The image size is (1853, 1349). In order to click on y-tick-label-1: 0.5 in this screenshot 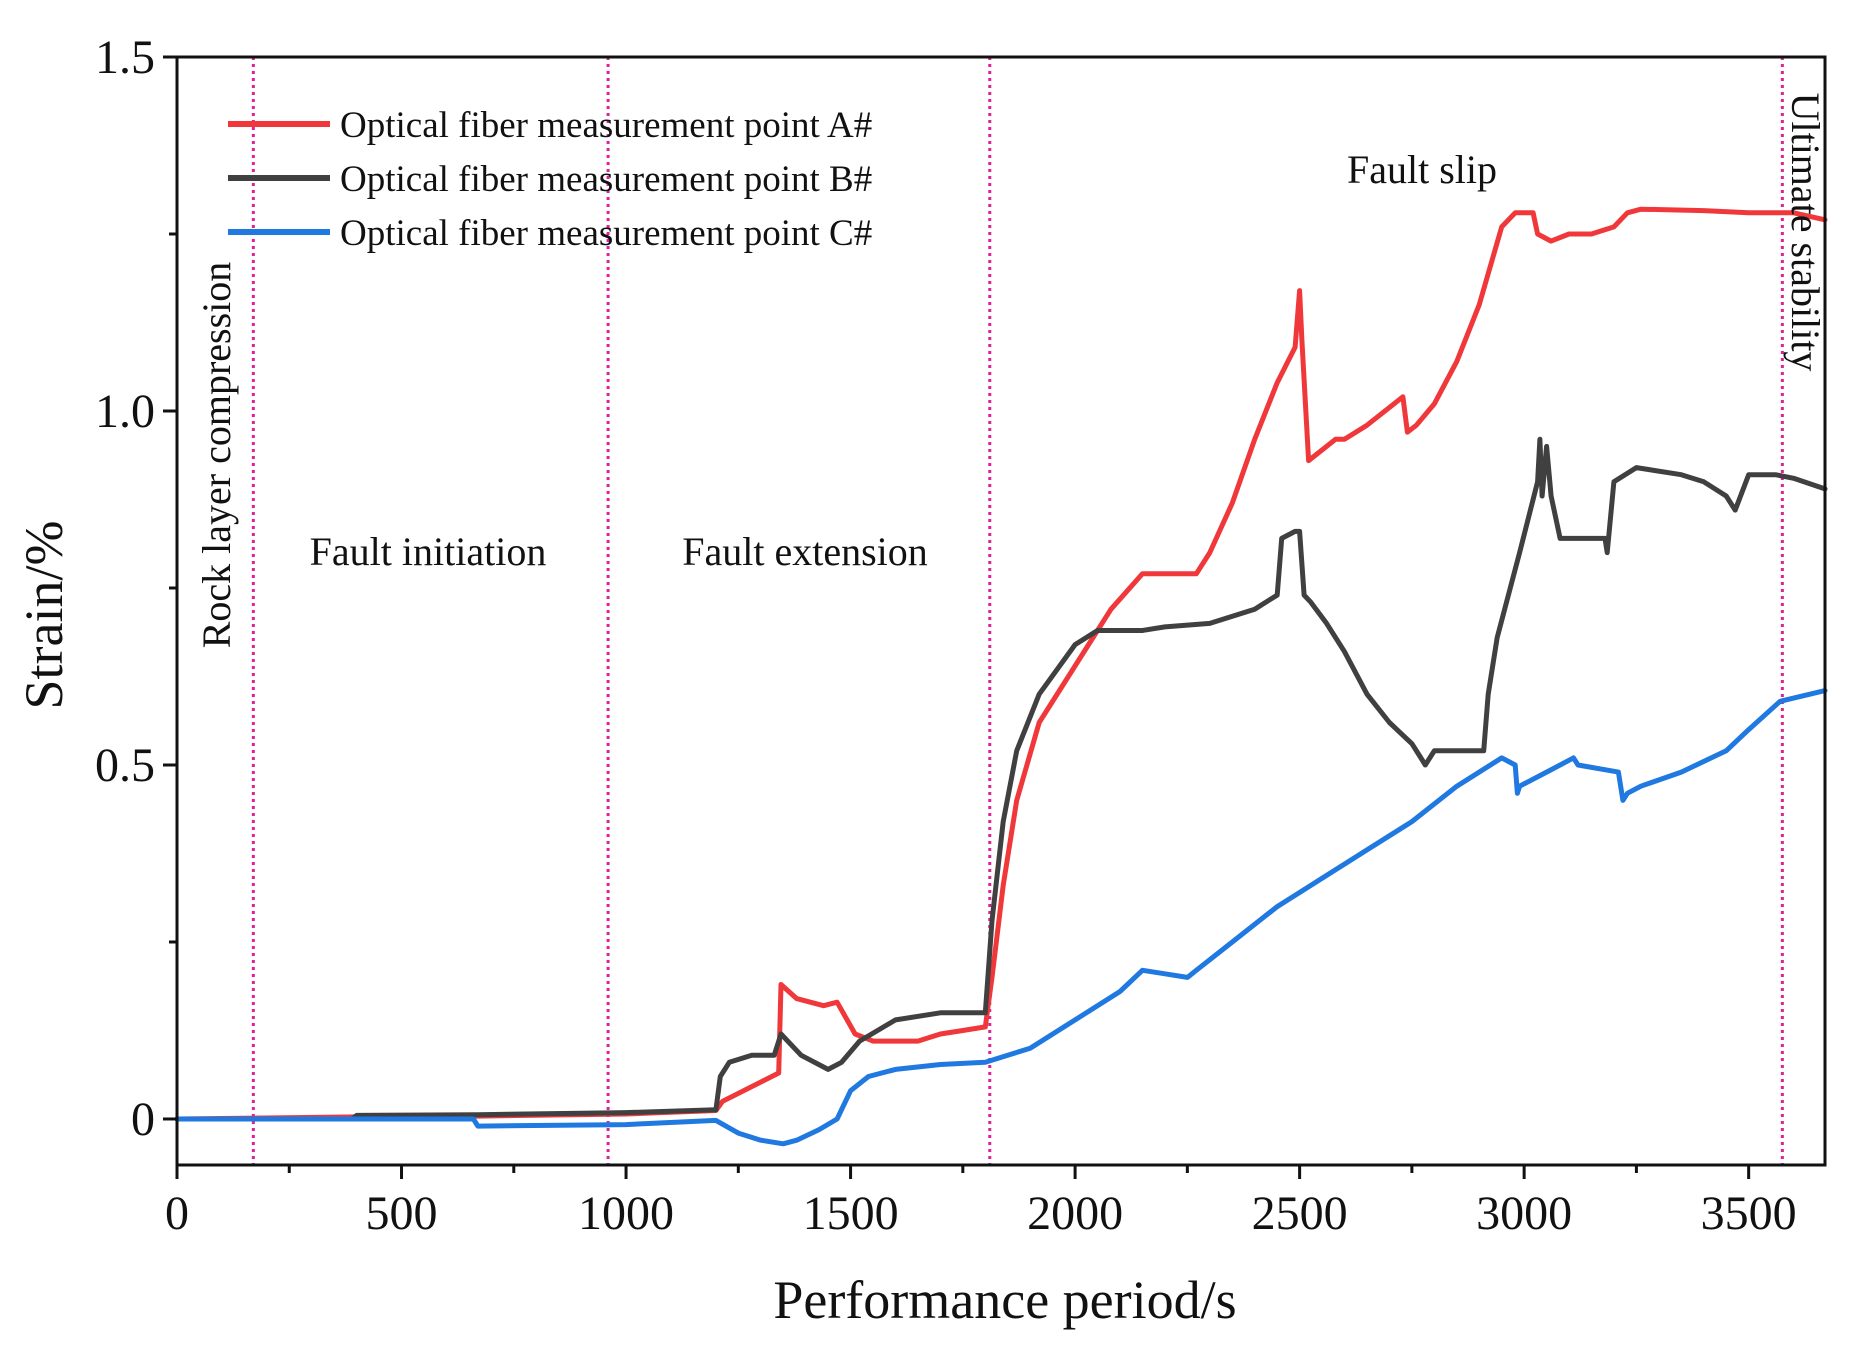, I will do `click(125, 765)`.